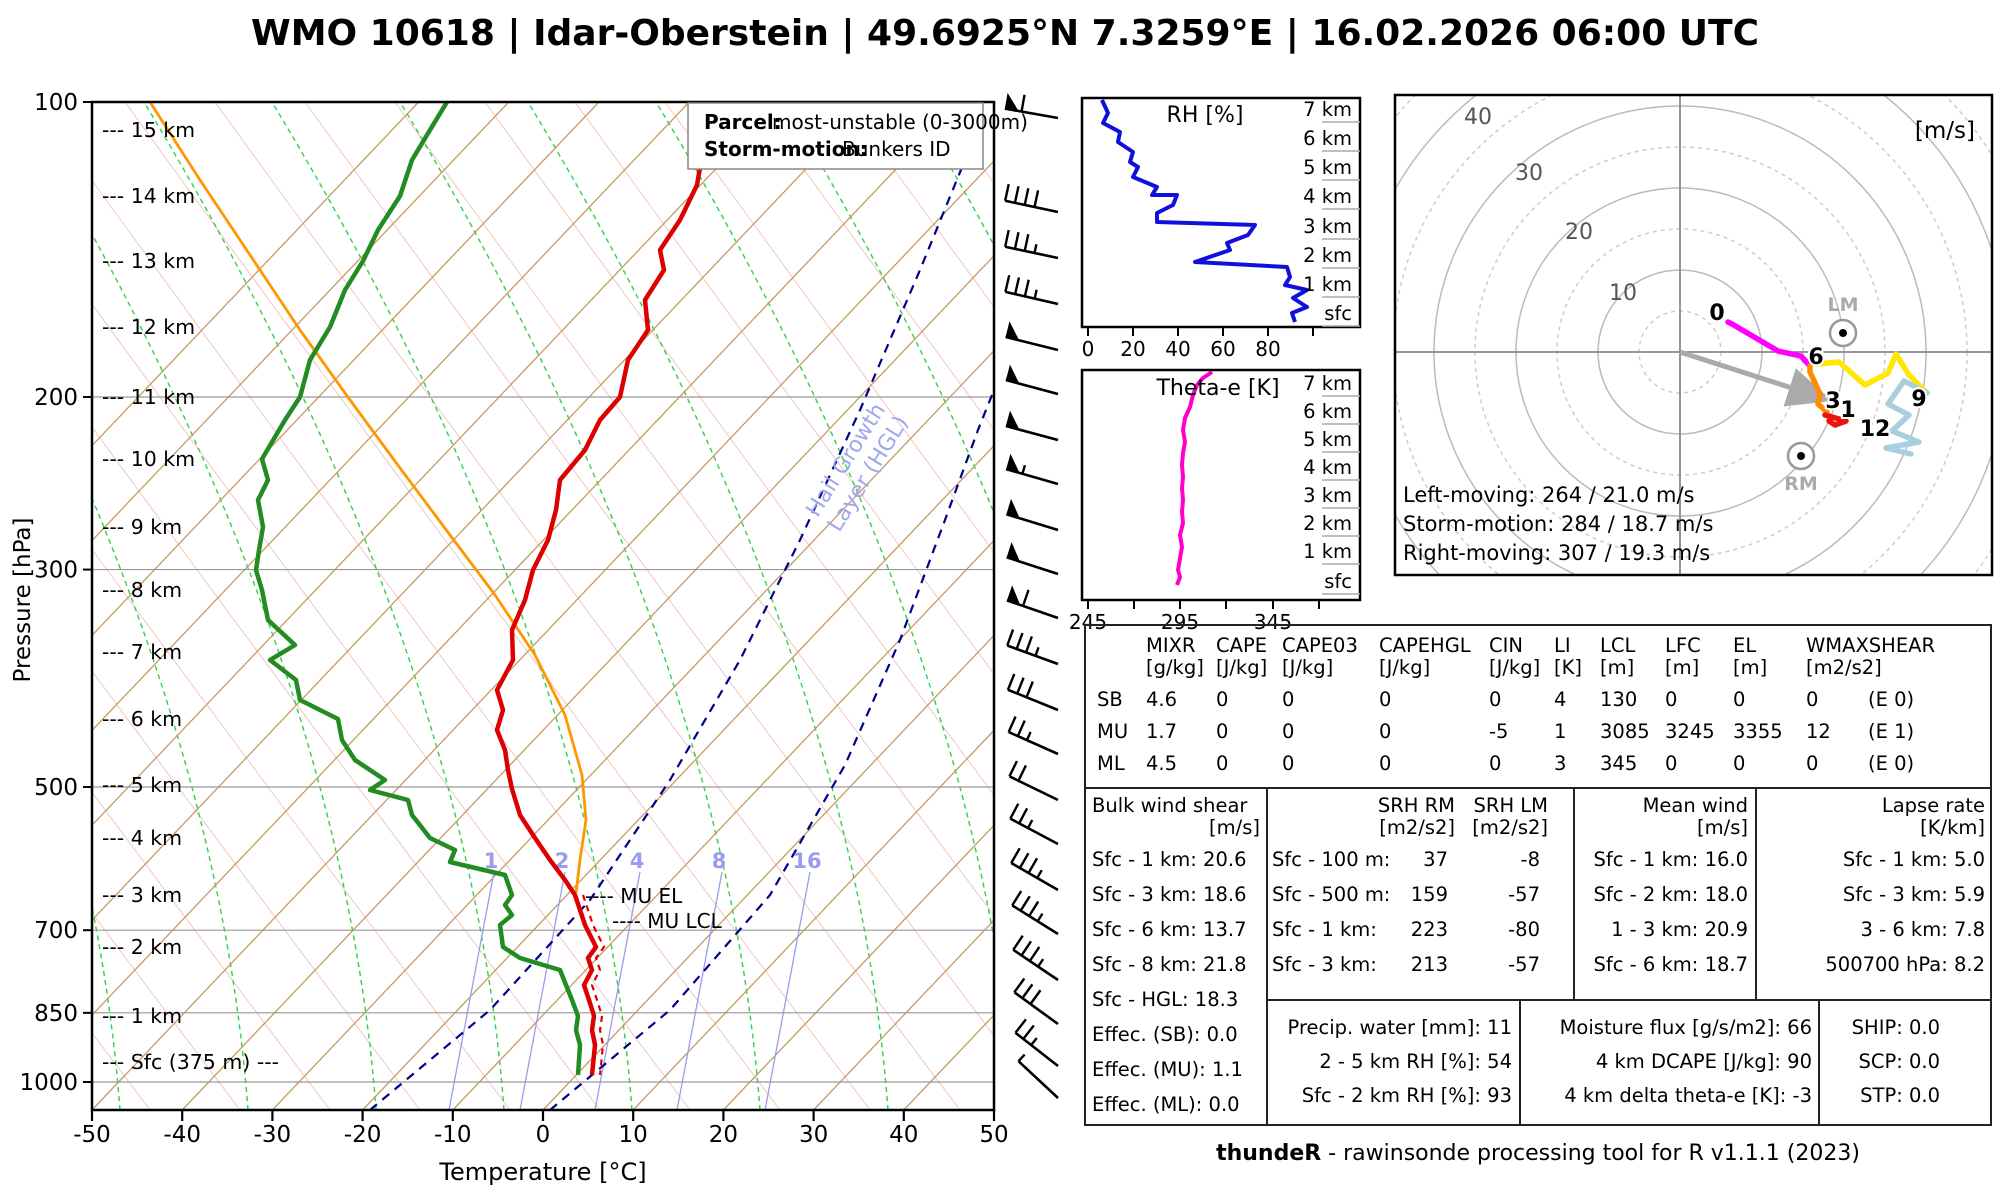 The height and width of the screenshot is (1204, 2000). What do you see at coordinates (1327, 551) in the screenshot?
I see `thetae-km-label: 1 km` at bounding box center [1327, 551].